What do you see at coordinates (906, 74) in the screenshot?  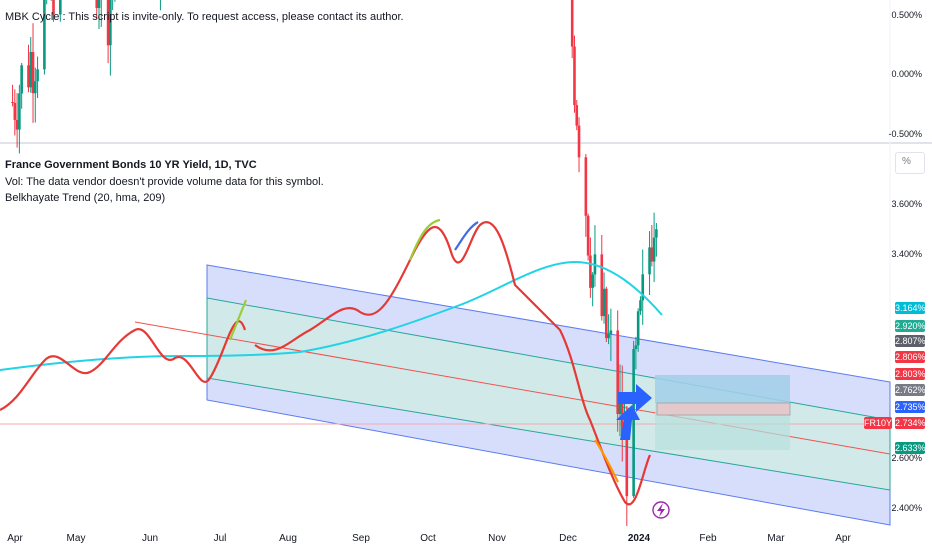 I see `top-tick-1: 0.000%` at bounding box center [906, 74].